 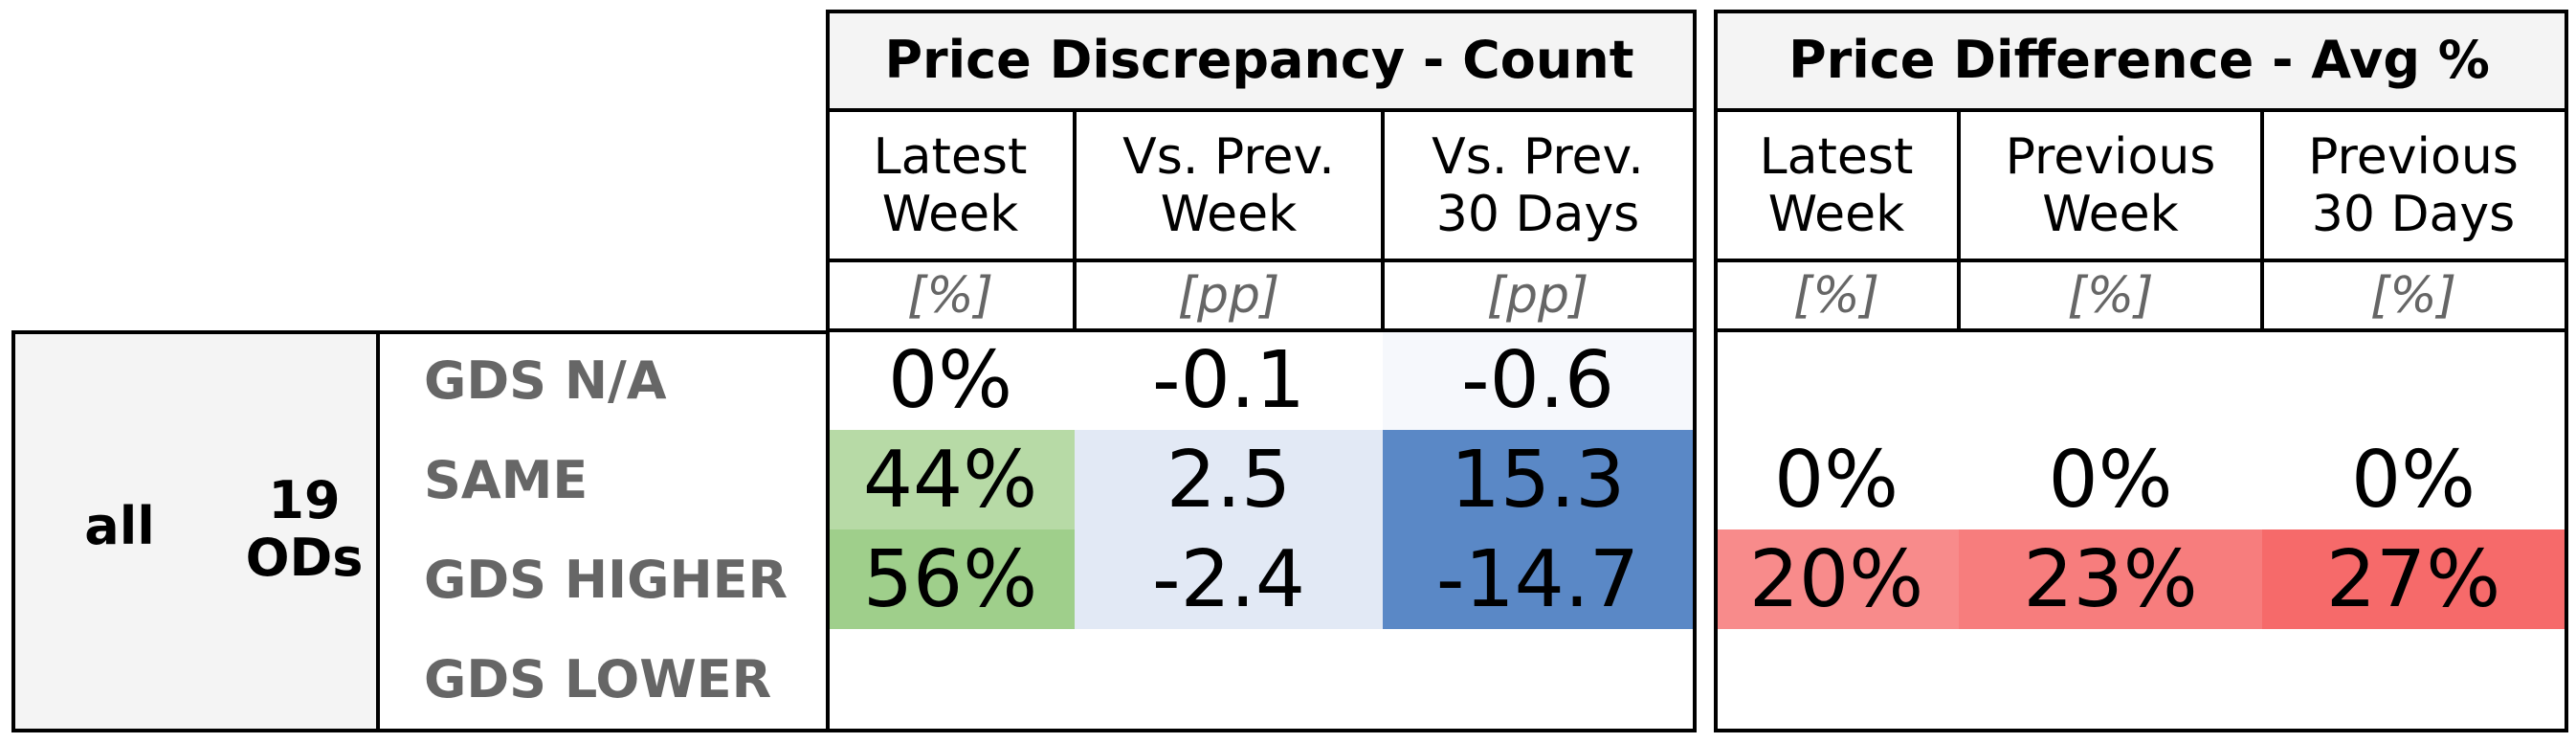 What do you see at coordinates (2139, 60) in the screenshot?
I see `panel-title: Price Difference - Avg %` at bounding box center [2139, 60].